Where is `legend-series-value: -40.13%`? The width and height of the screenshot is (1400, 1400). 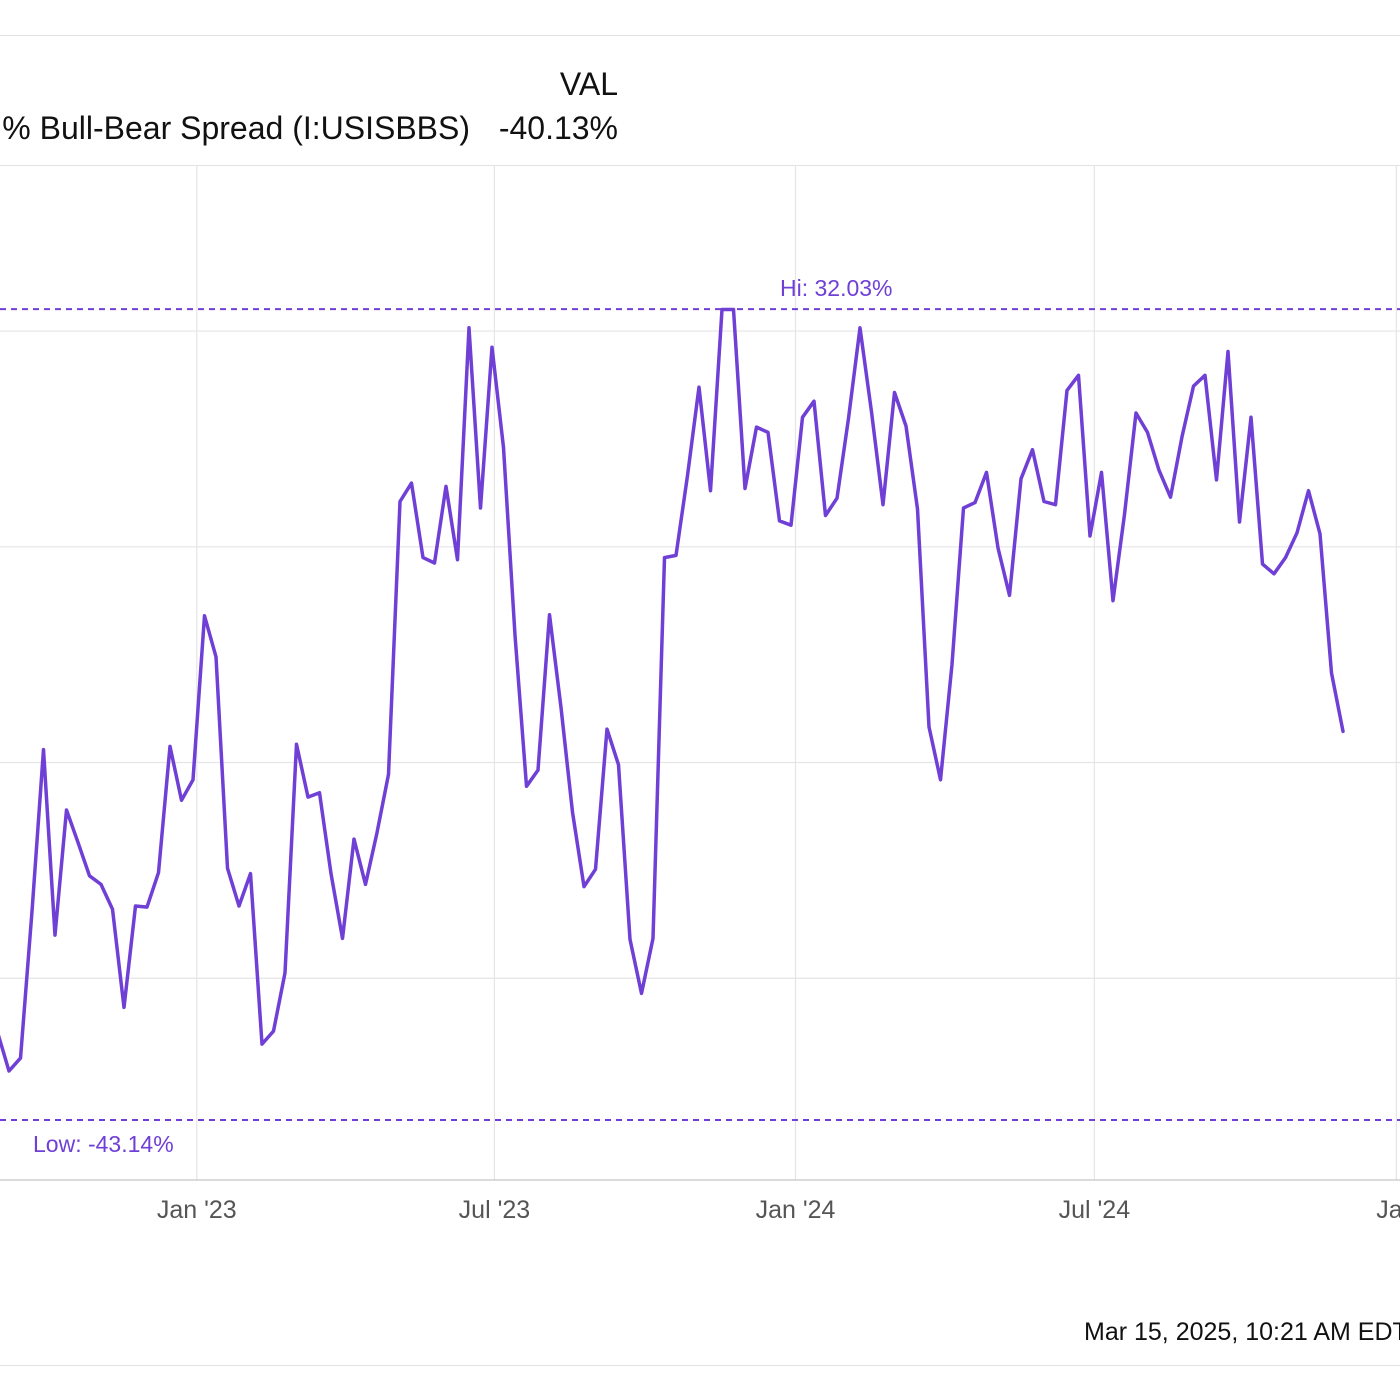
legend-series-value: -40.13% is located at coordinates (558, 128).